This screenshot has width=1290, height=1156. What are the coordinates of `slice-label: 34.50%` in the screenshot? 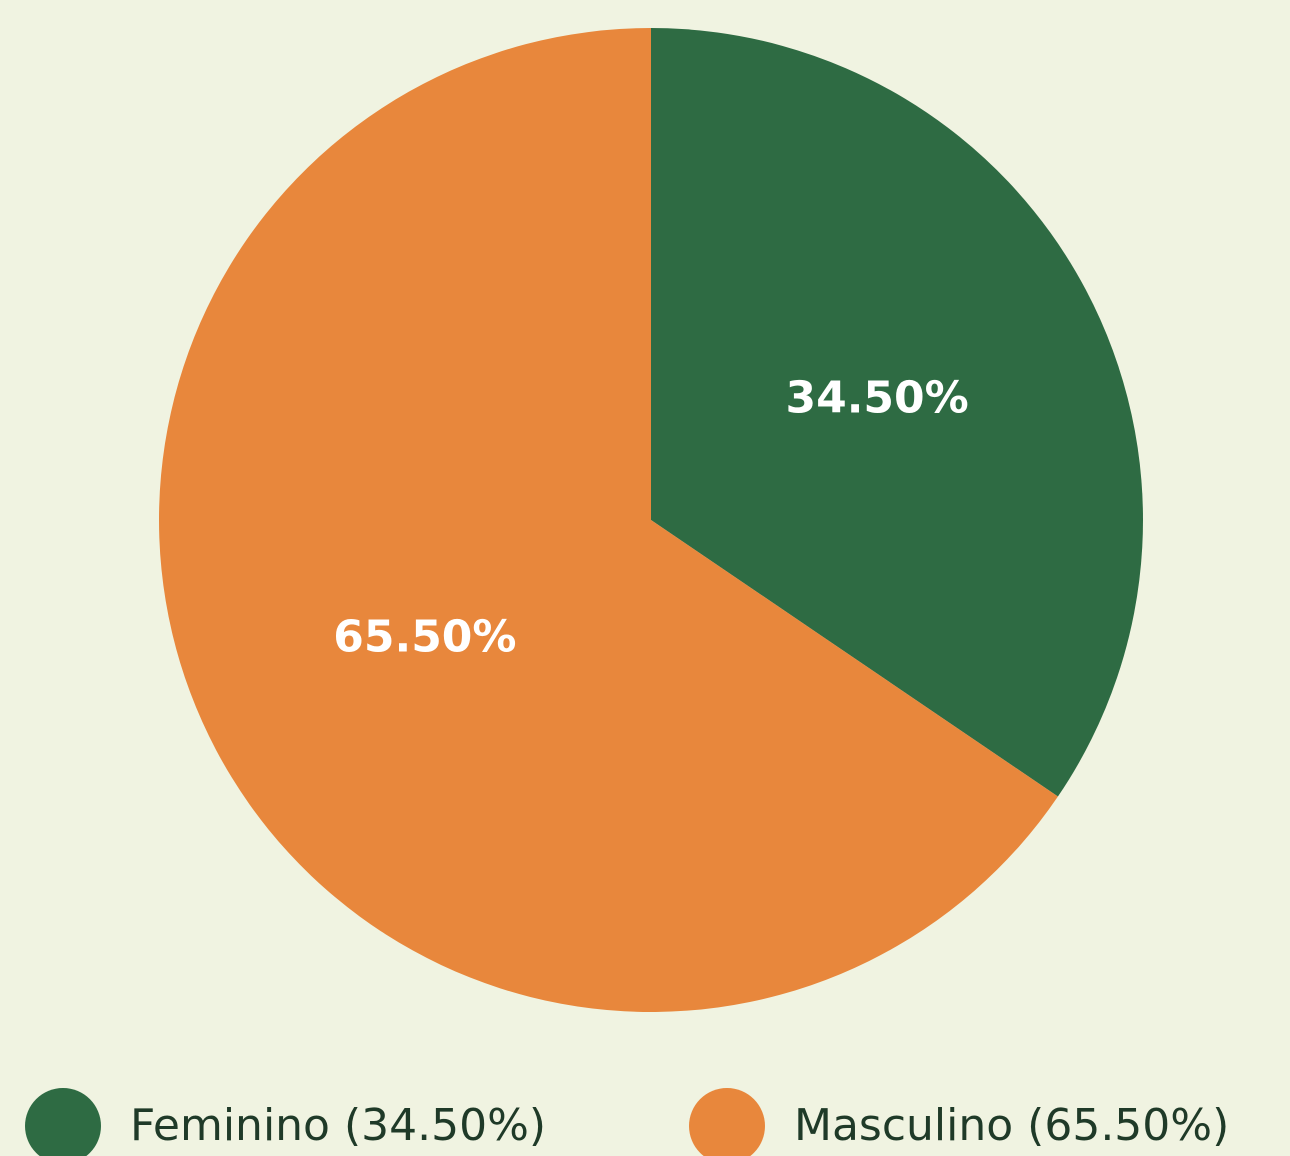 It's located at (876, 397).